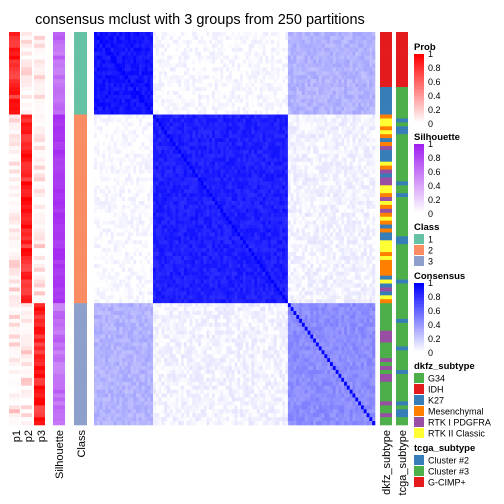 The height and width of the screenshot is (504, 504). I want to click on class-cell, so click(80, 187).